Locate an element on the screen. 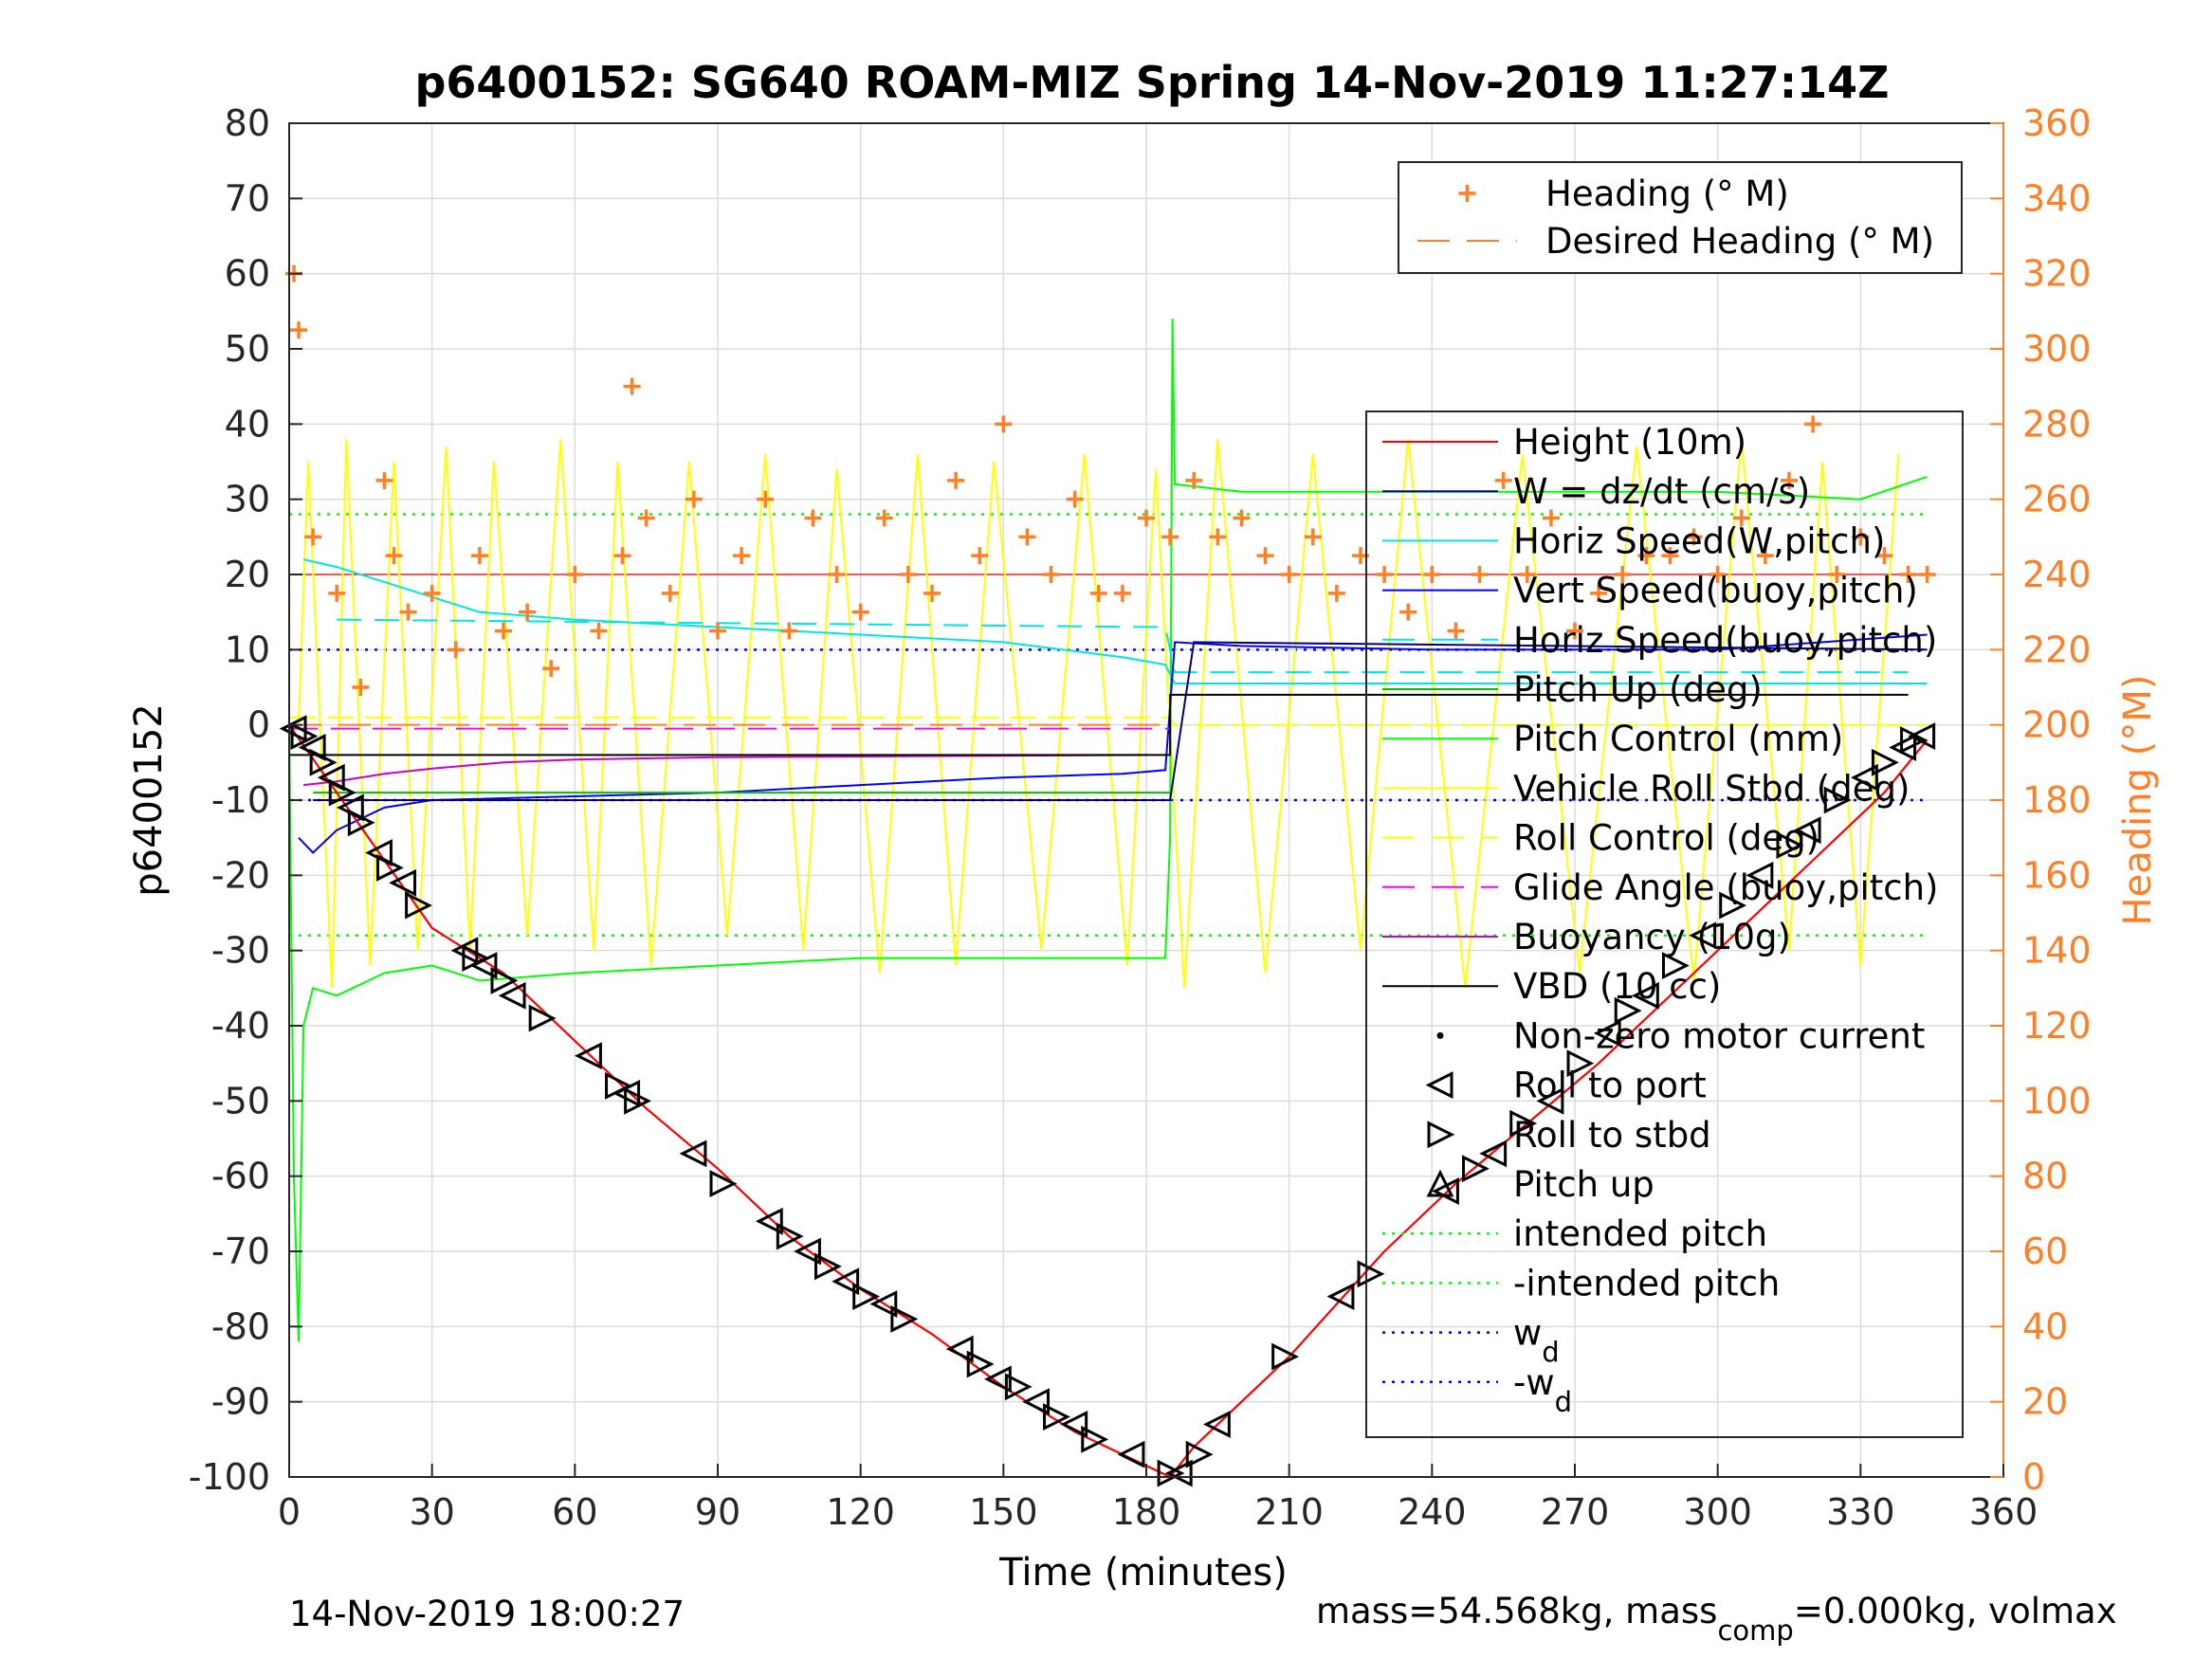  heading-legend-label-1: Desired Heading (° M) is located at coordinates (1739, 241).